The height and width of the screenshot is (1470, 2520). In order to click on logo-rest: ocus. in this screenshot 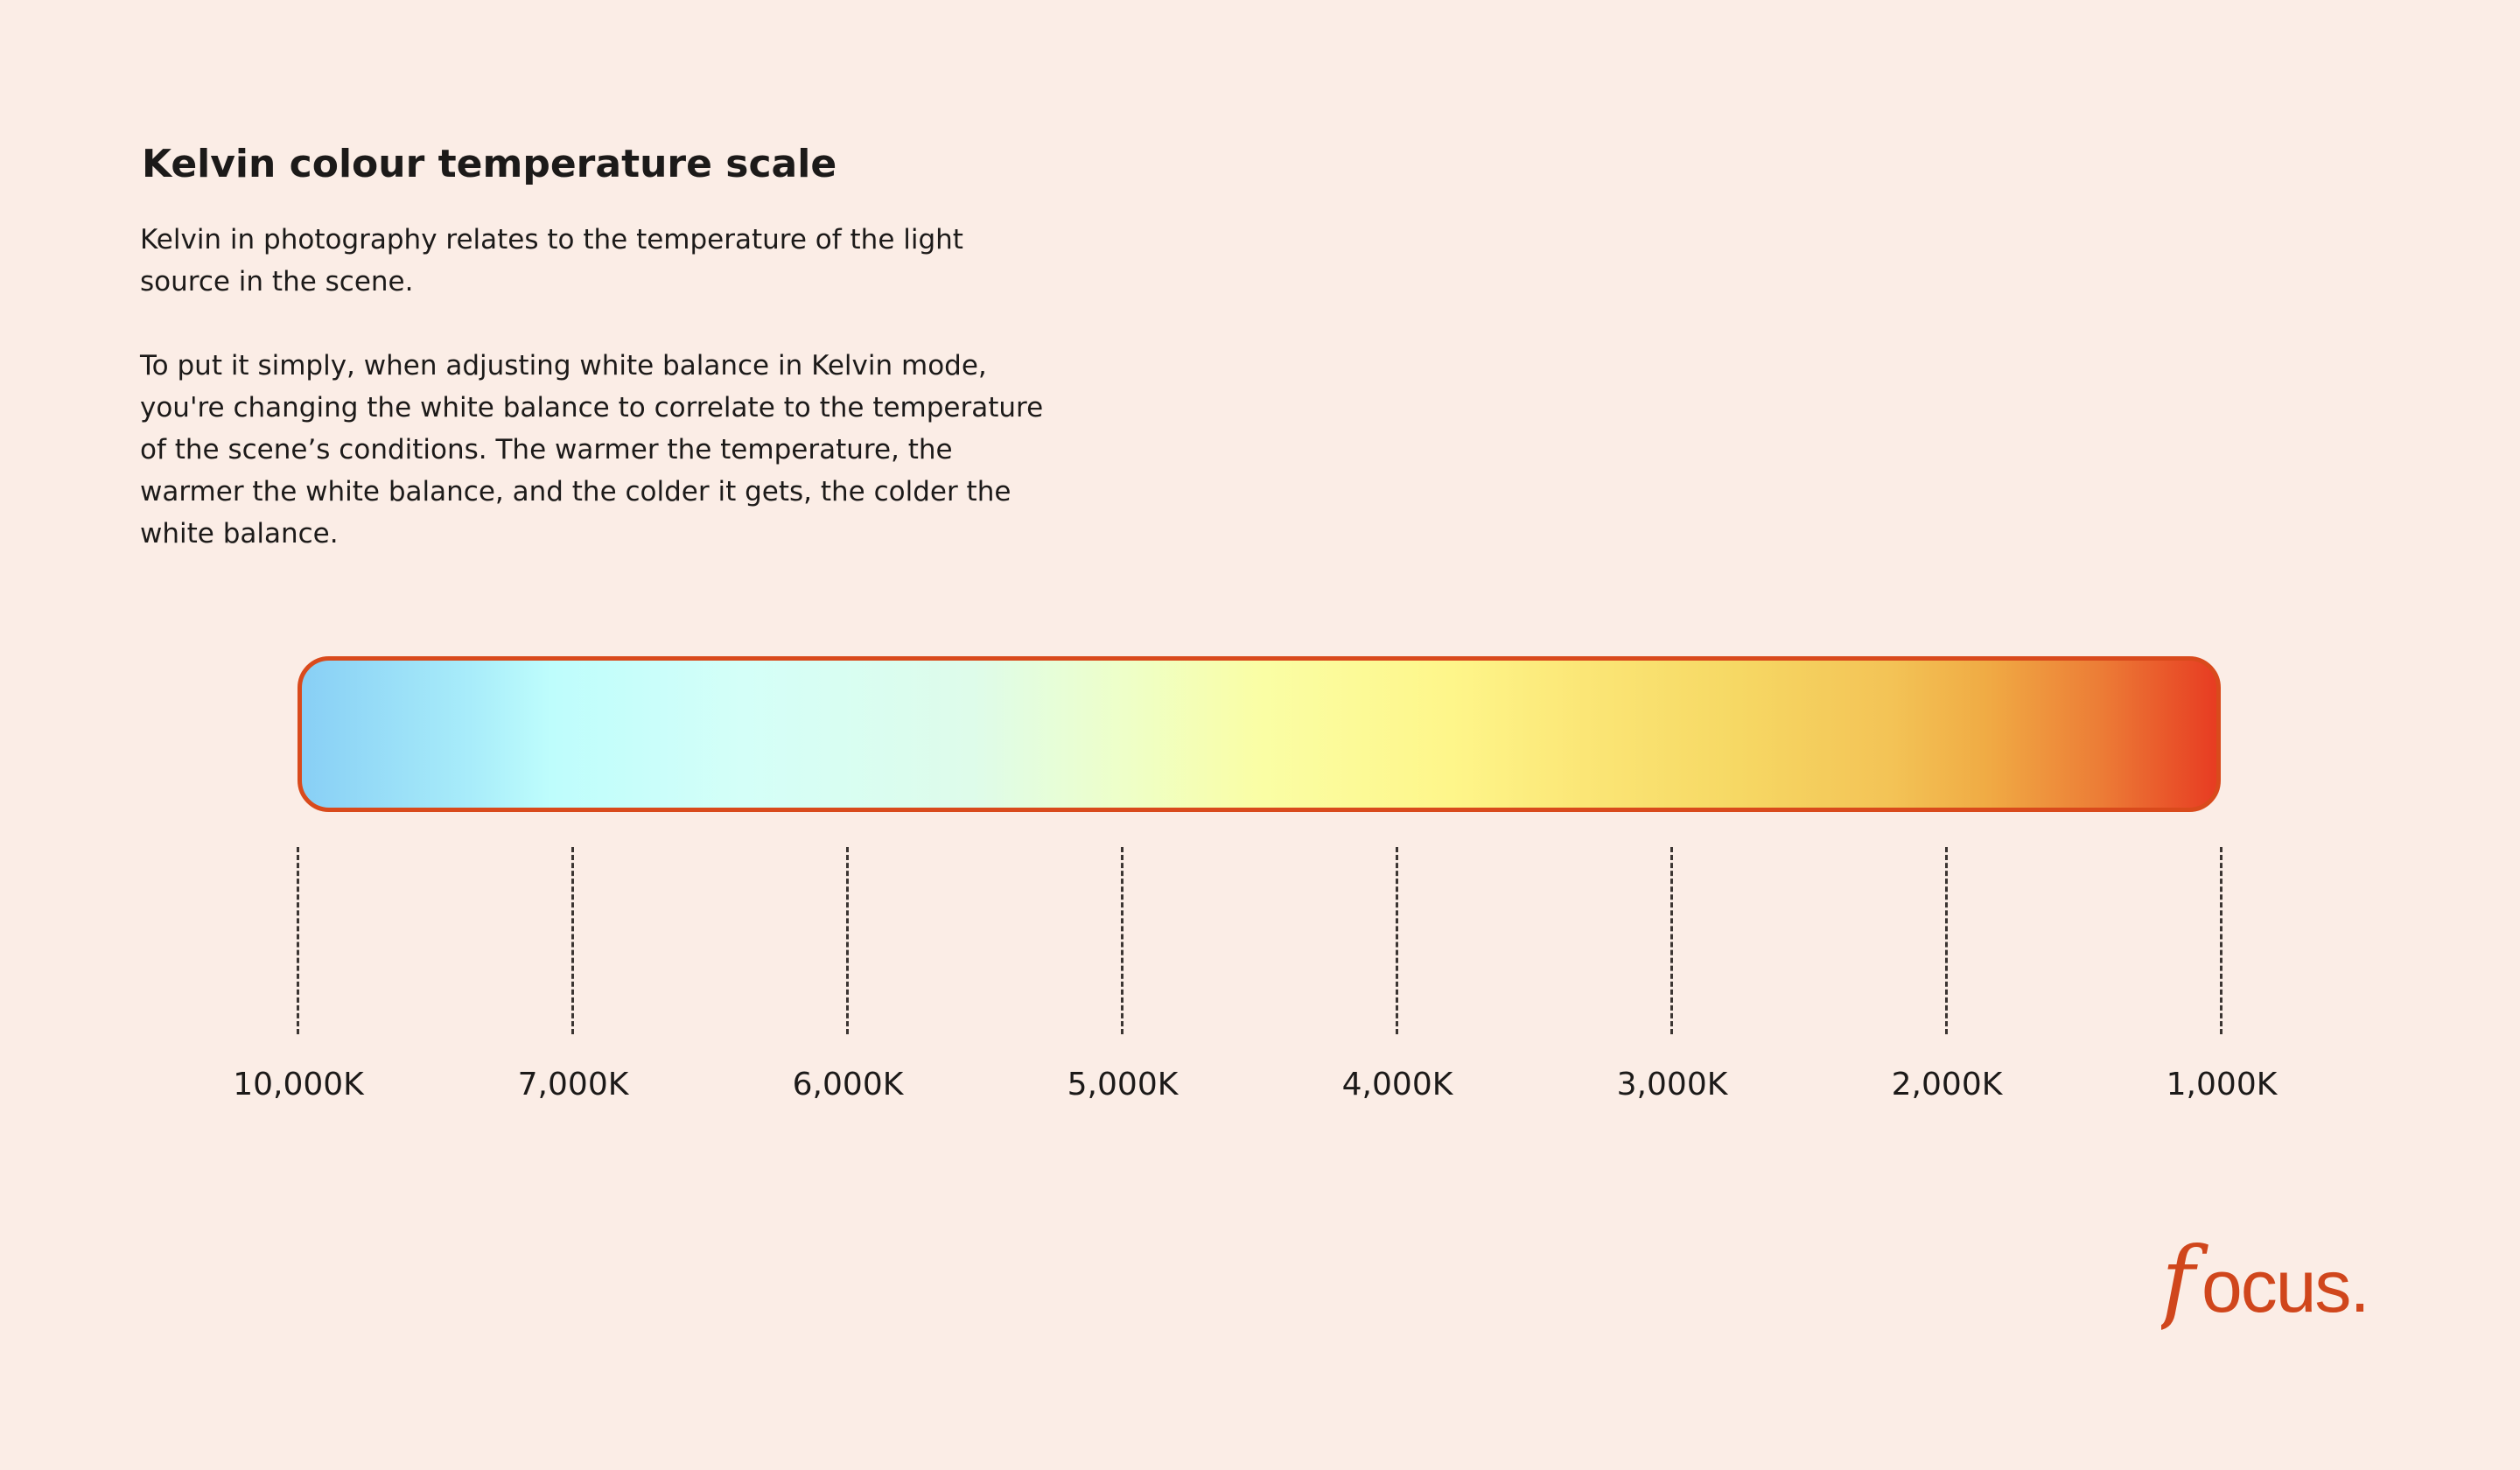, I will do `click(2285, 1286)`.